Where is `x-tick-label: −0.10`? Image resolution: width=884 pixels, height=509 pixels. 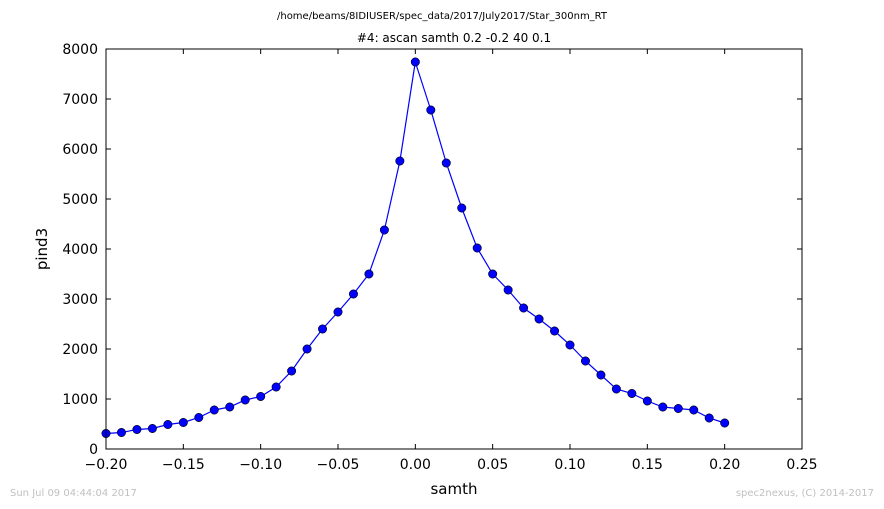
x-tick-label: −0.10 is located at coordinates (260, 465).